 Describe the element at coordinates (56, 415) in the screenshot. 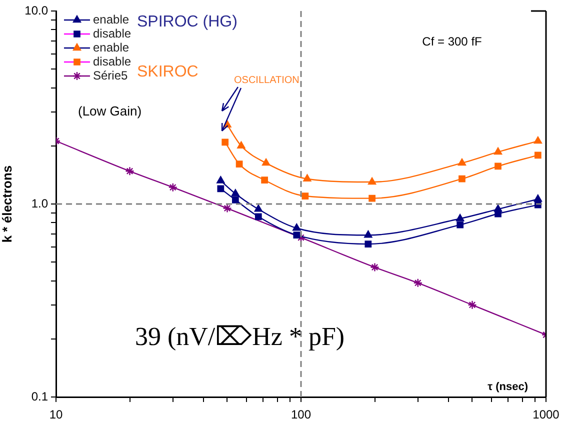

I see `x-tick-label: 10` at that location.